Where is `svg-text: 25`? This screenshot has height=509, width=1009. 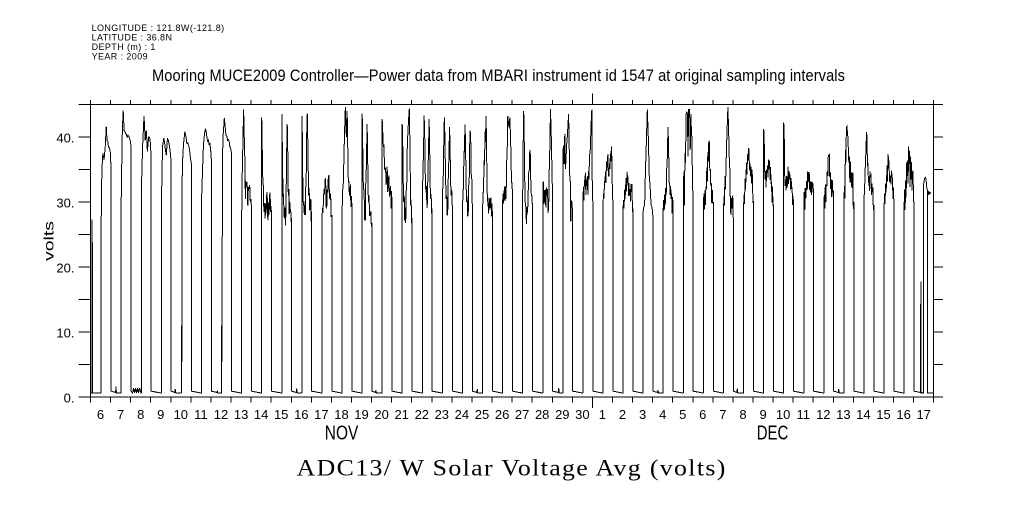 svg-text: 25 is located at coordinates (482, 414).